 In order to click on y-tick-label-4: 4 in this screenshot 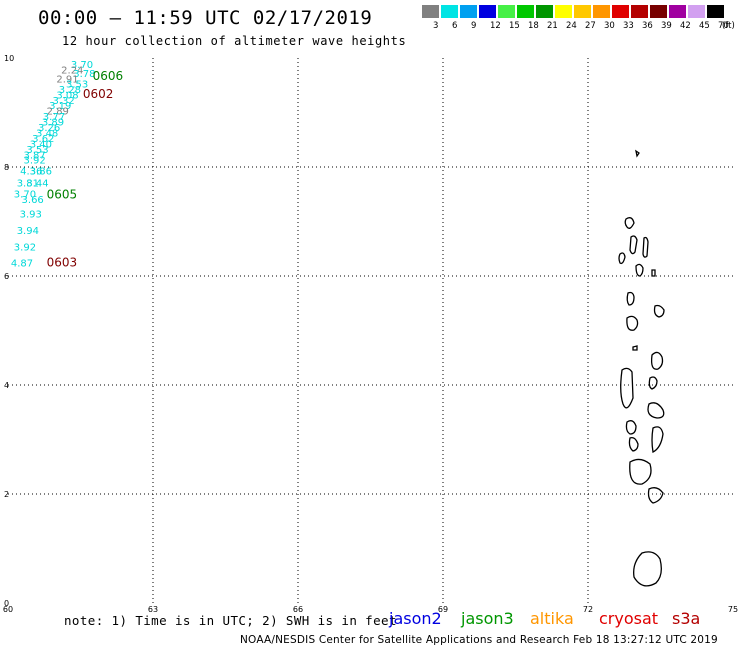, I will do `click(6, 385)`.